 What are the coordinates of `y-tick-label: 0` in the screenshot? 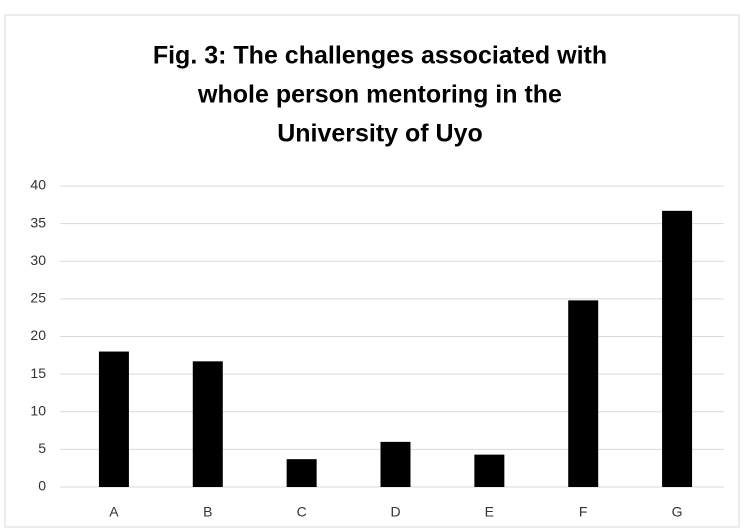 It's located at (42, 486).